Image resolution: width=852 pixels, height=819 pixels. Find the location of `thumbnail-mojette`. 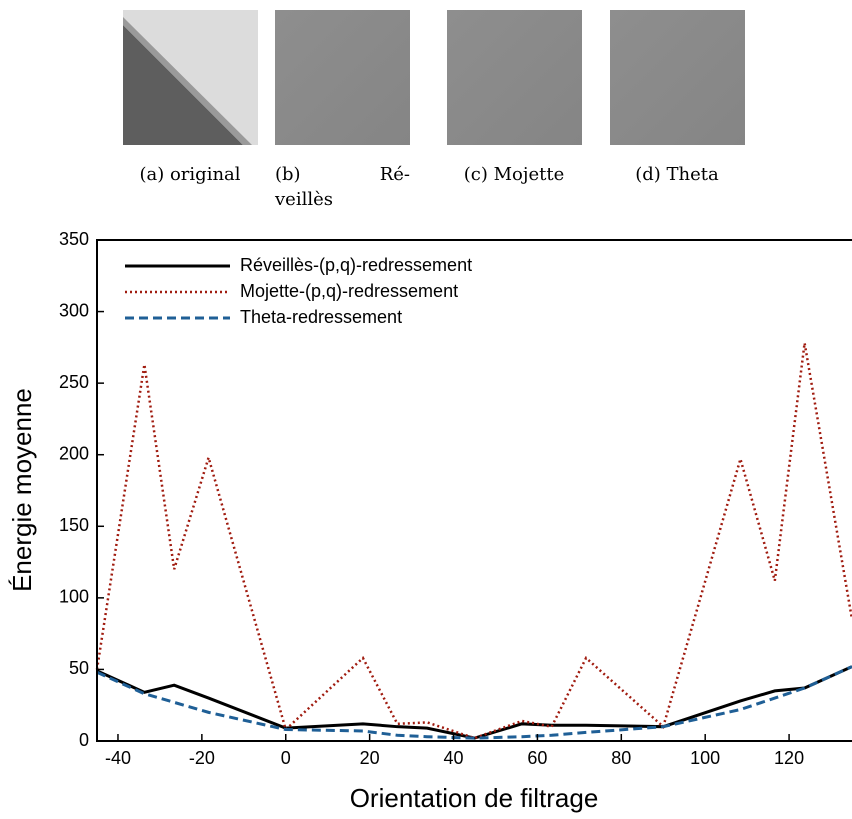

thumbnail-mojette is located at coordinates (514, 77).